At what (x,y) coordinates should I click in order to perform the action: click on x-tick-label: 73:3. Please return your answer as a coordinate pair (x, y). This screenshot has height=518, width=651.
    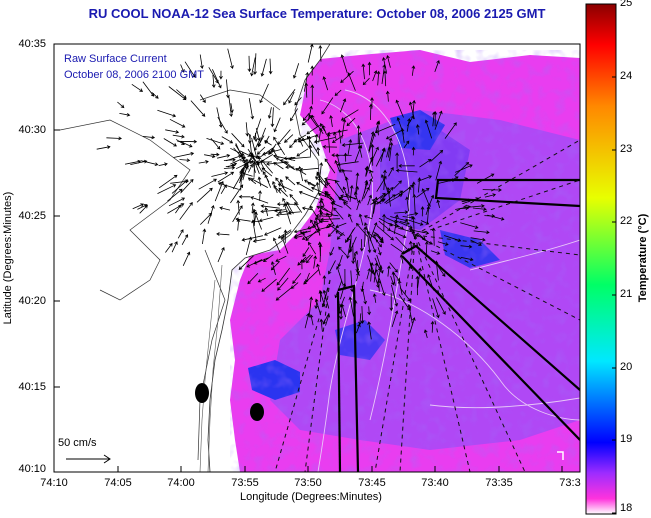
    Looking at the image, I should click on (570, 483).